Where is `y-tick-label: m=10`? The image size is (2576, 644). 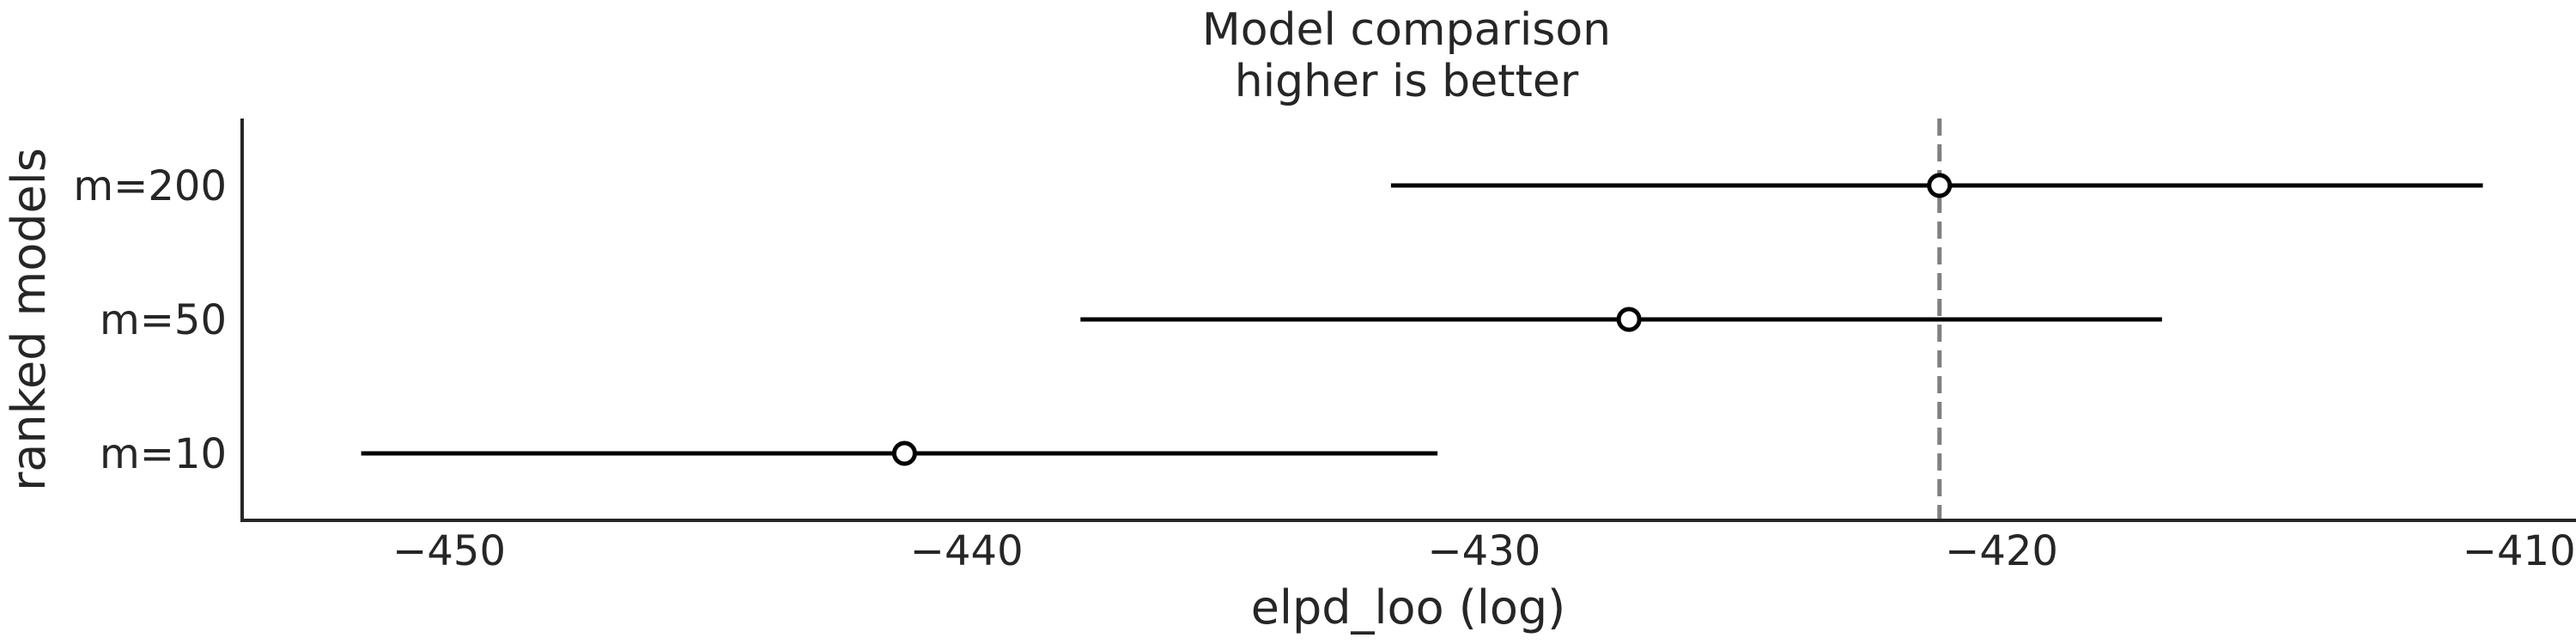
y-tick-label: m=10 is located at coordinates (164, 454).